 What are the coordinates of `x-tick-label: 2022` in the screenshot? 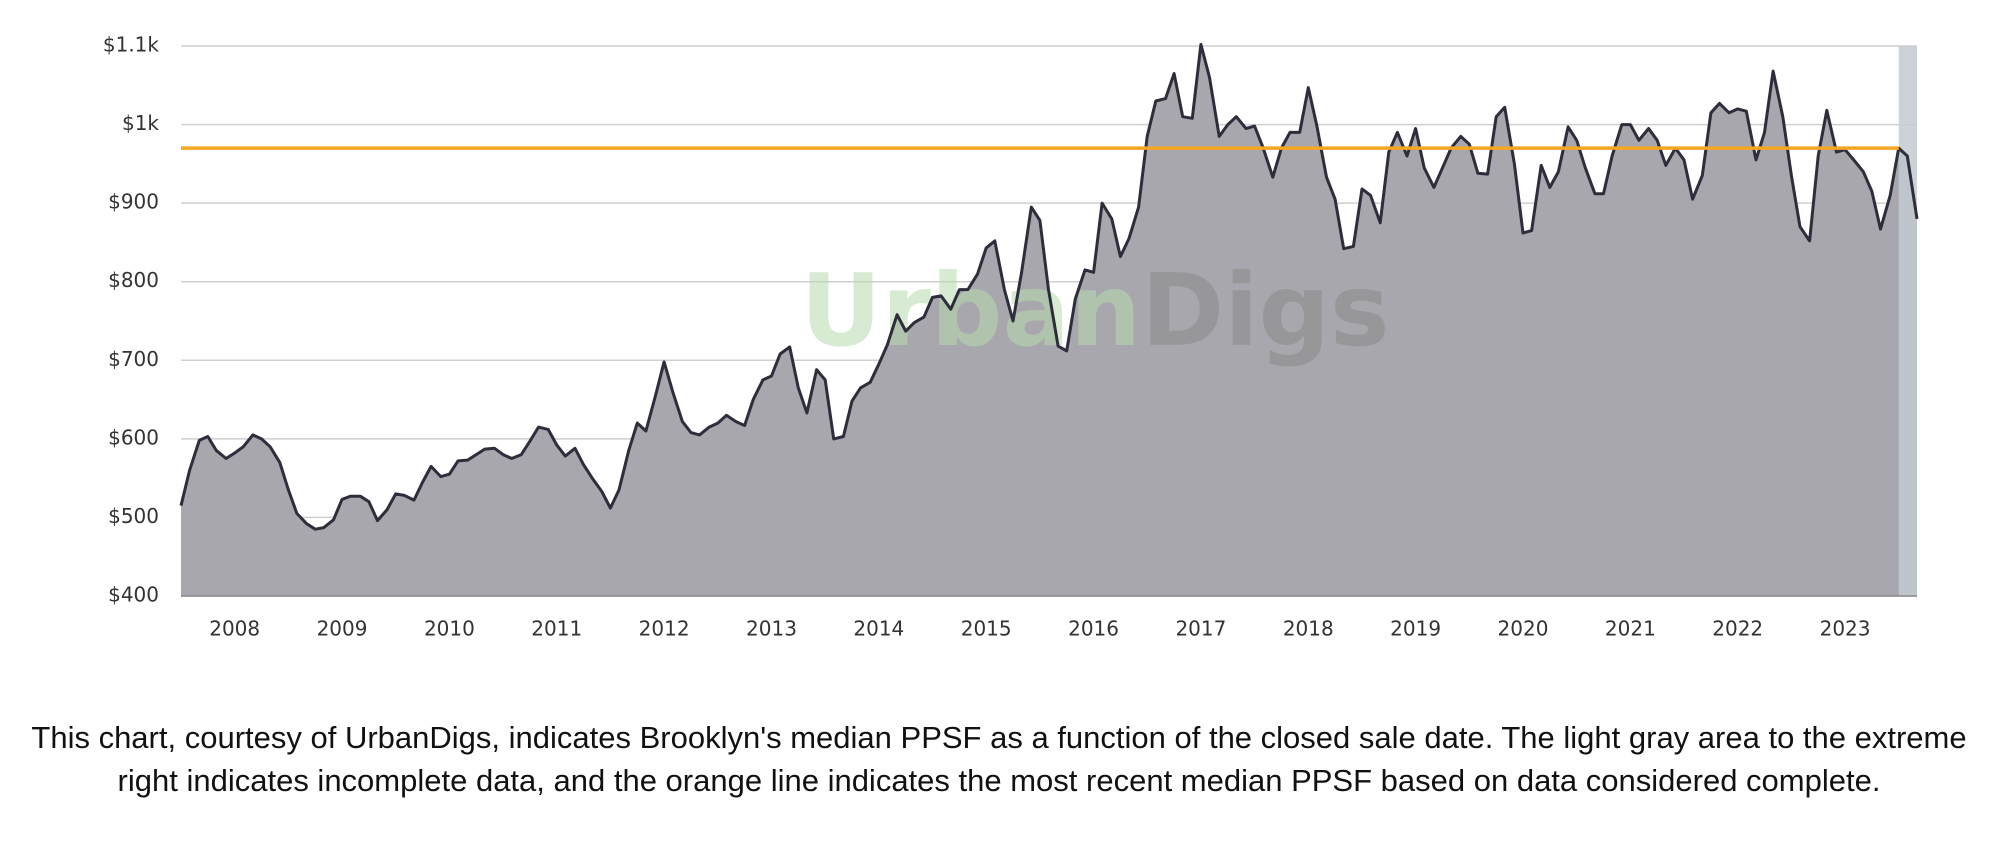 It's located at (1737, 629).